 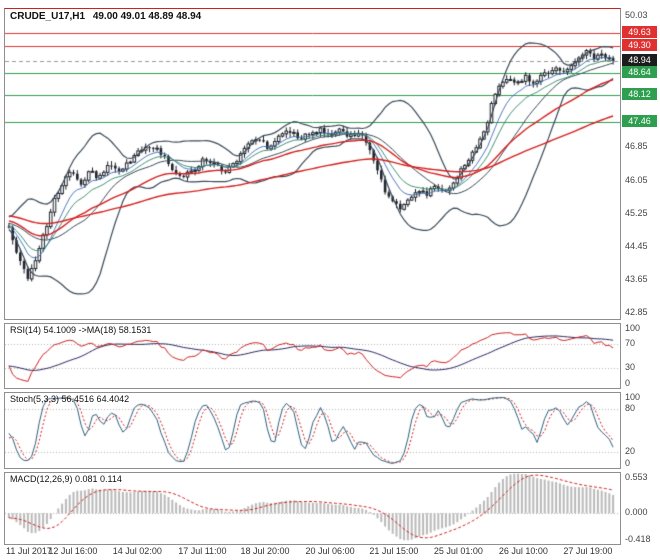 I want to click on price-axis-tick: 50.03, so click(x=636, y=15).